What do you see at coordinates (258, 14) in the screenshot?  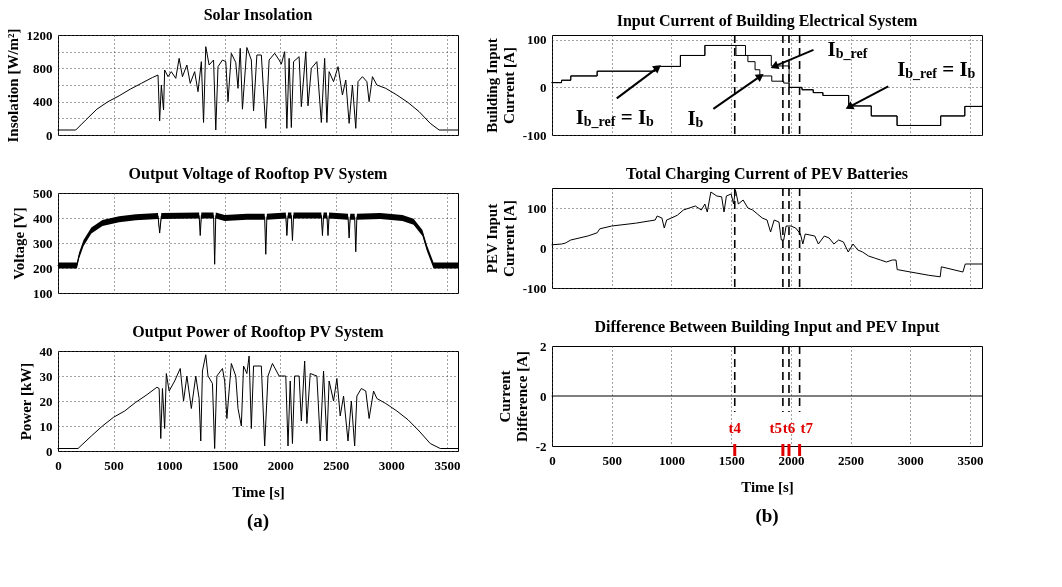 I see `chart-title: Solar Insolation` at bounding box center [258, 14].